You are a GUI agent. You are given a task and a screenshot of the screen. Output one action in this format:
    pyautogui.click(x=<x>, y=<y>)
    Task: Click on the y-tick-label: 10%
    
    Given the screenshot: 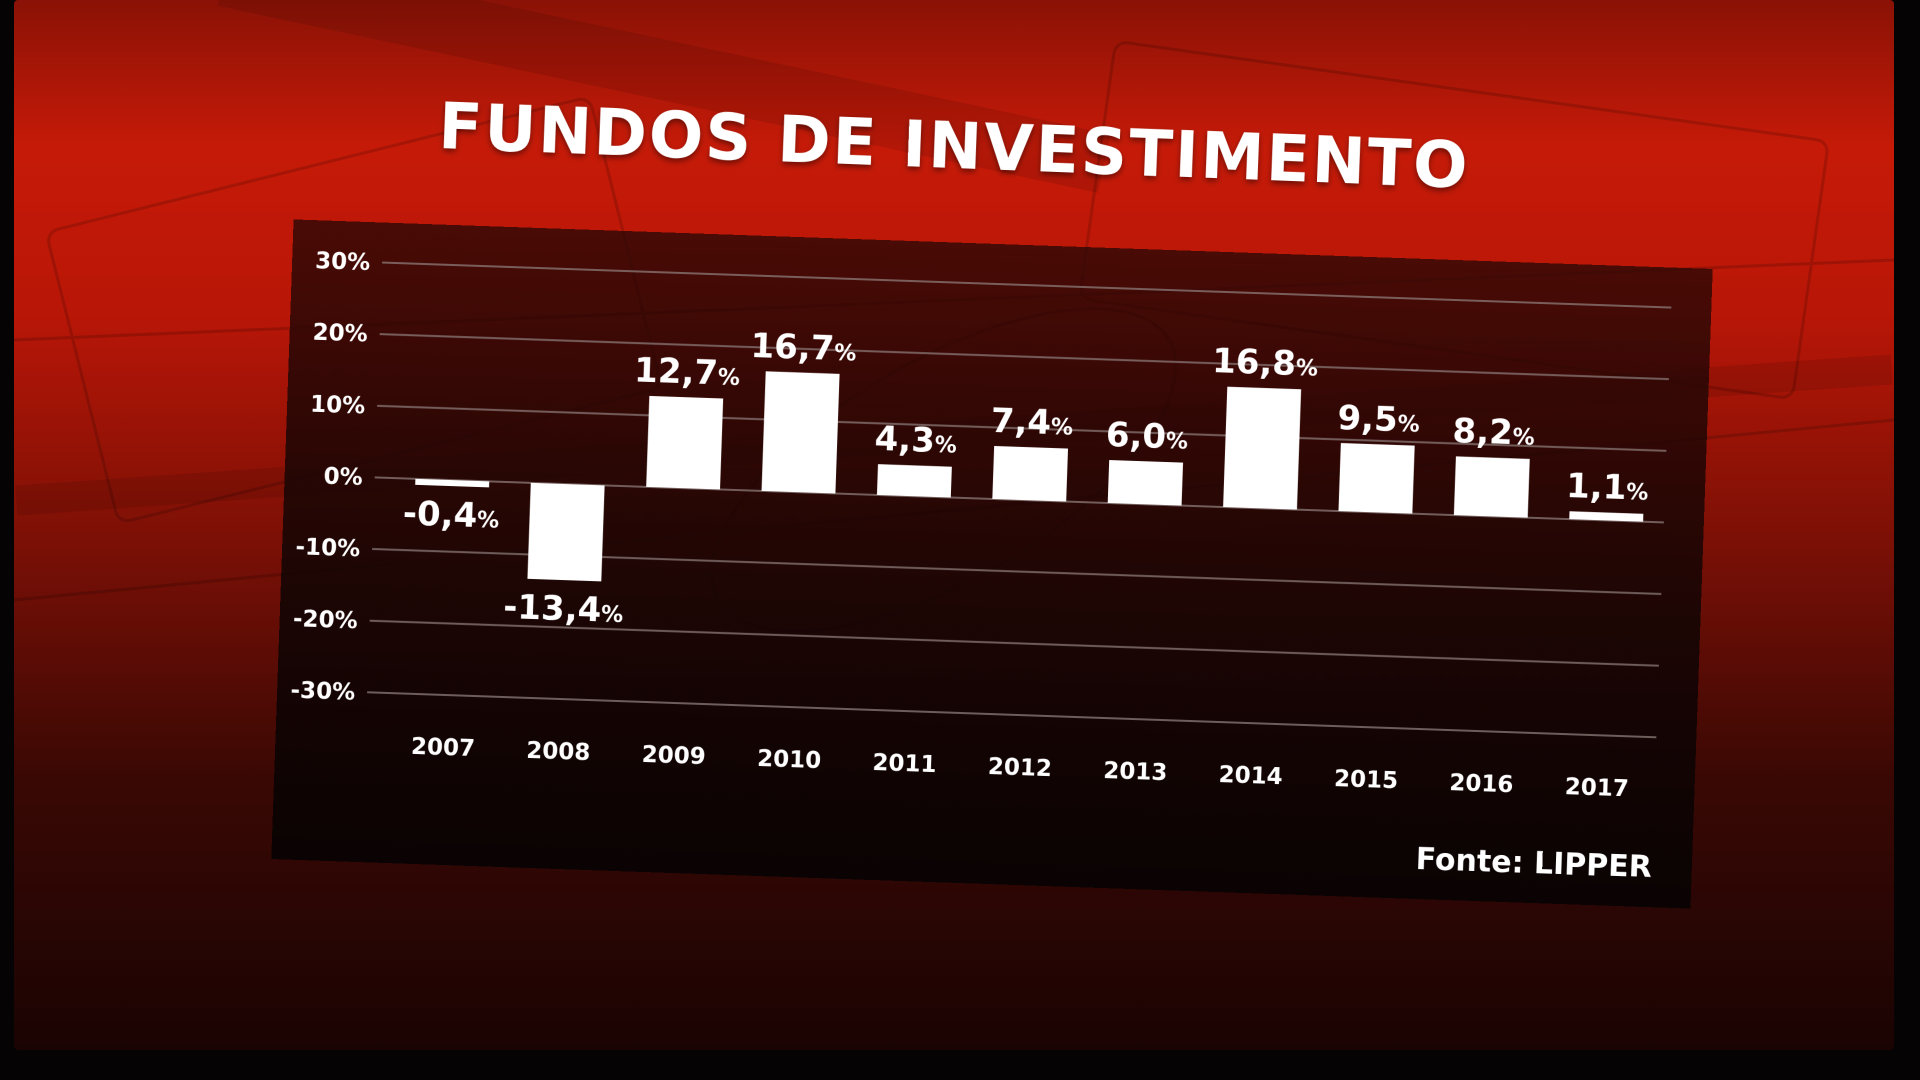 What is the action you would take?
    pyautogui.click(x=338, y=405)
    